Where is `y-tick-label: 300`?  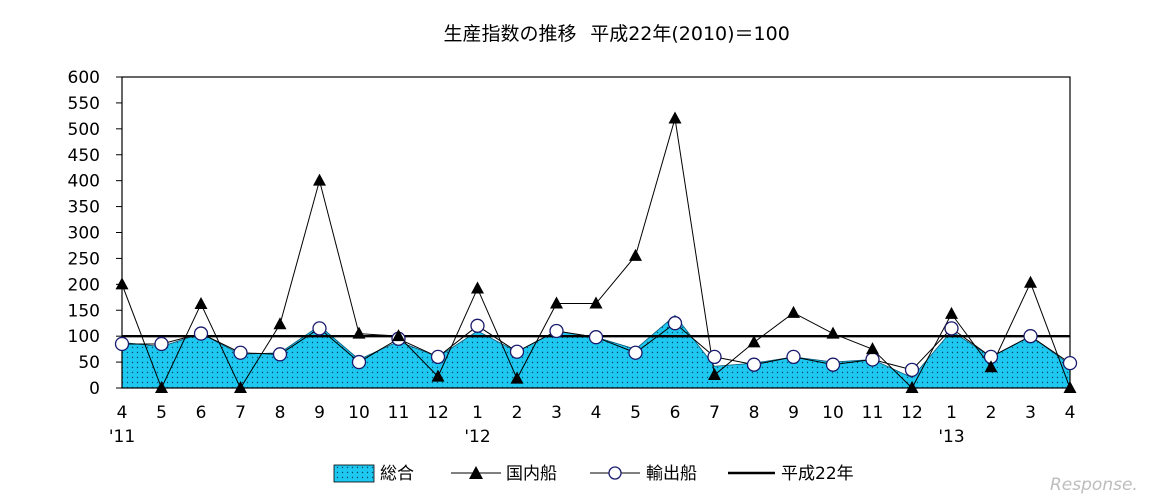
y-tick-label: 300 is located at coordinates (84, 234).